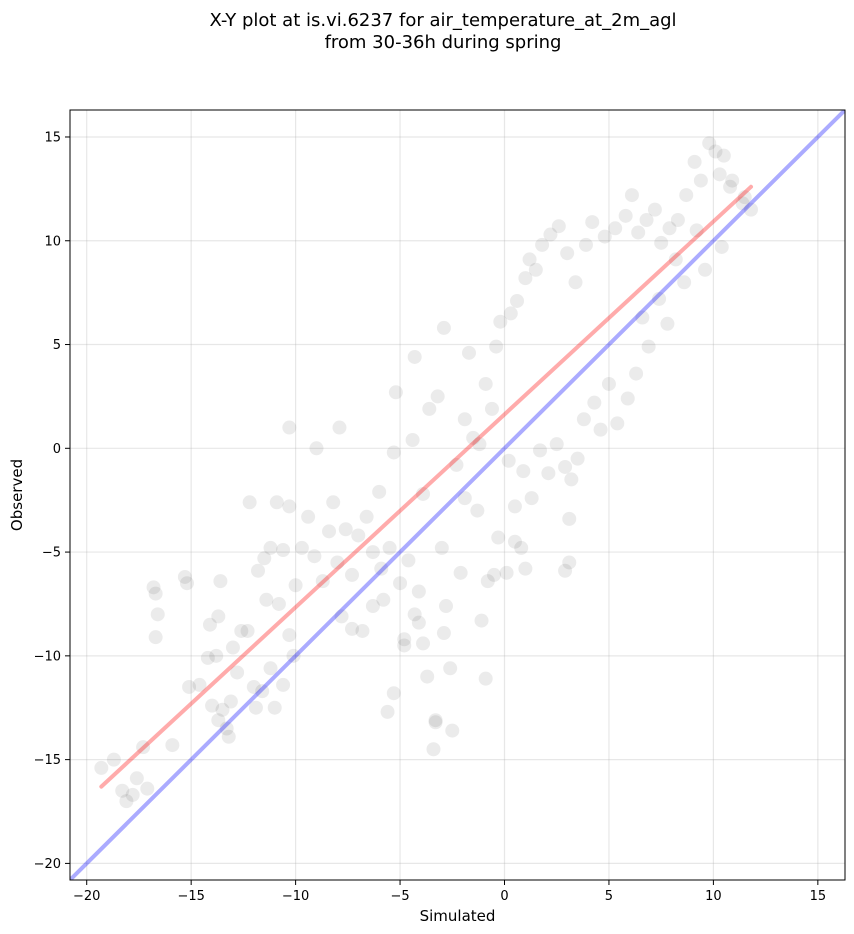 The width and height of the screenshot is (854, 934). What do you see at coordinates (443, 42) in the screenshot?
I see `chart-title-line-2: from 30-36h during spring` at bounding box center [443, 42].